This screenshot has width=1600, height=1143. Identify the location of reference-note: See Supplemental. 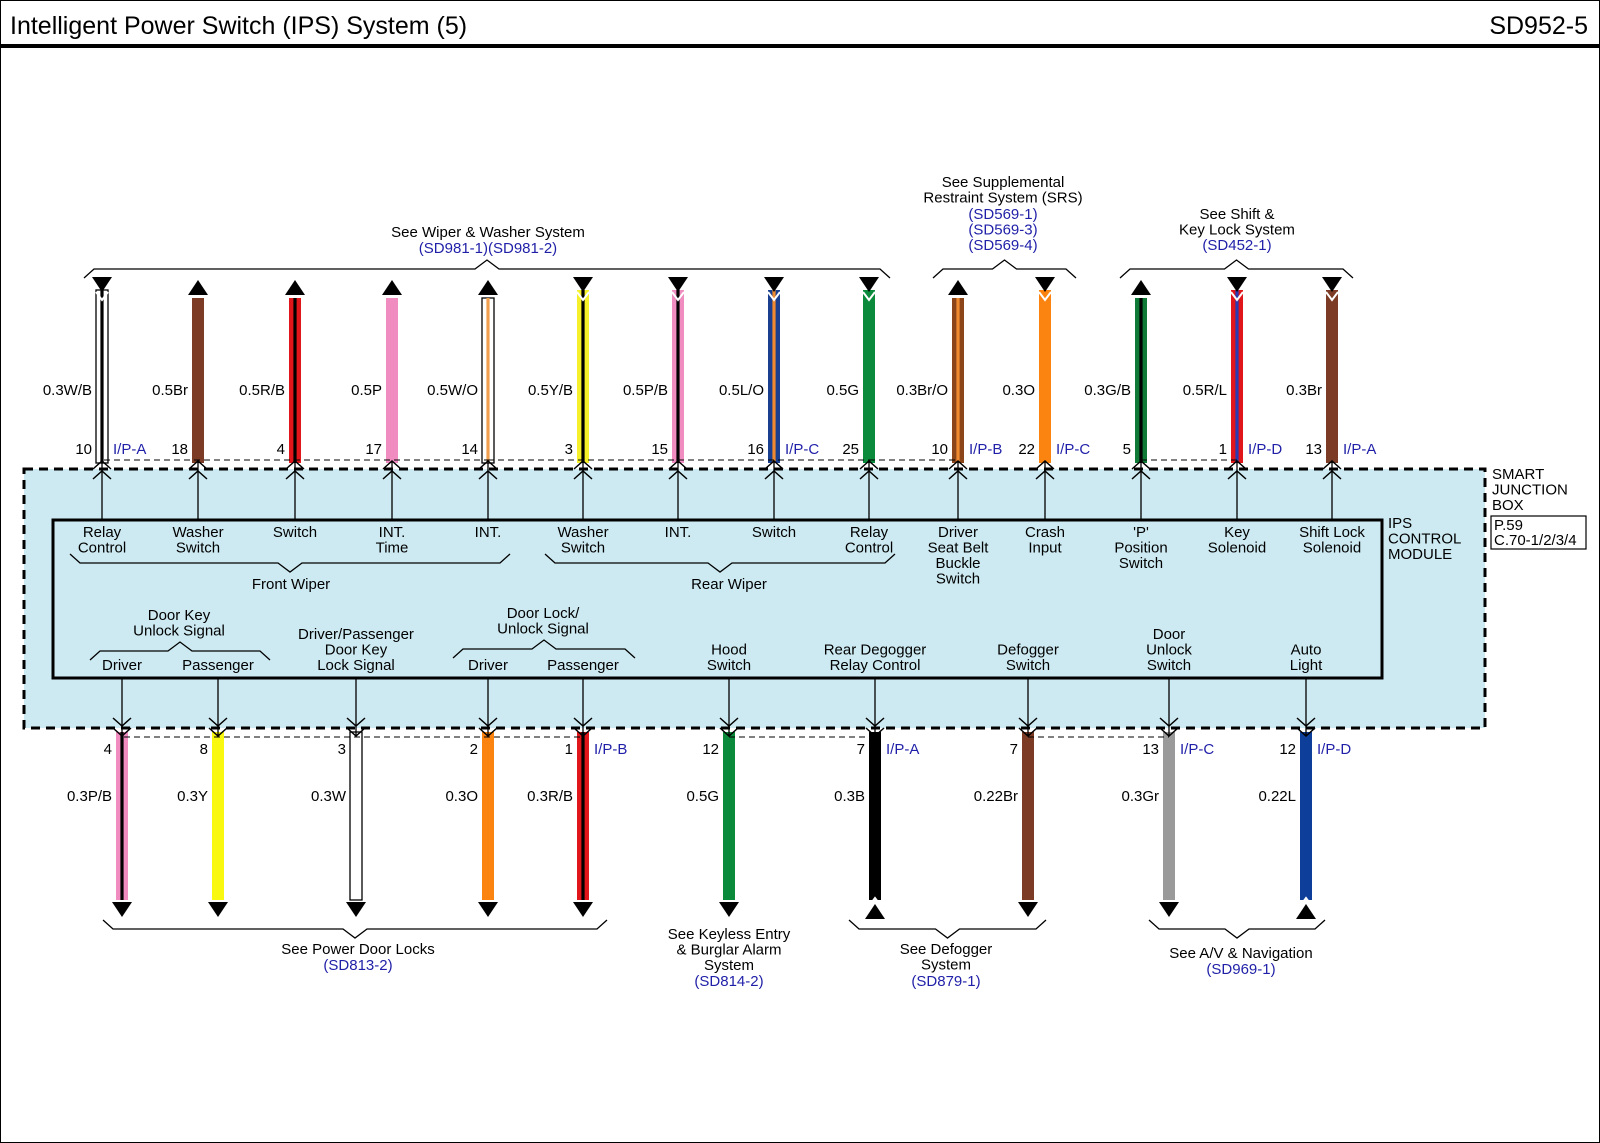
(1003, 182).